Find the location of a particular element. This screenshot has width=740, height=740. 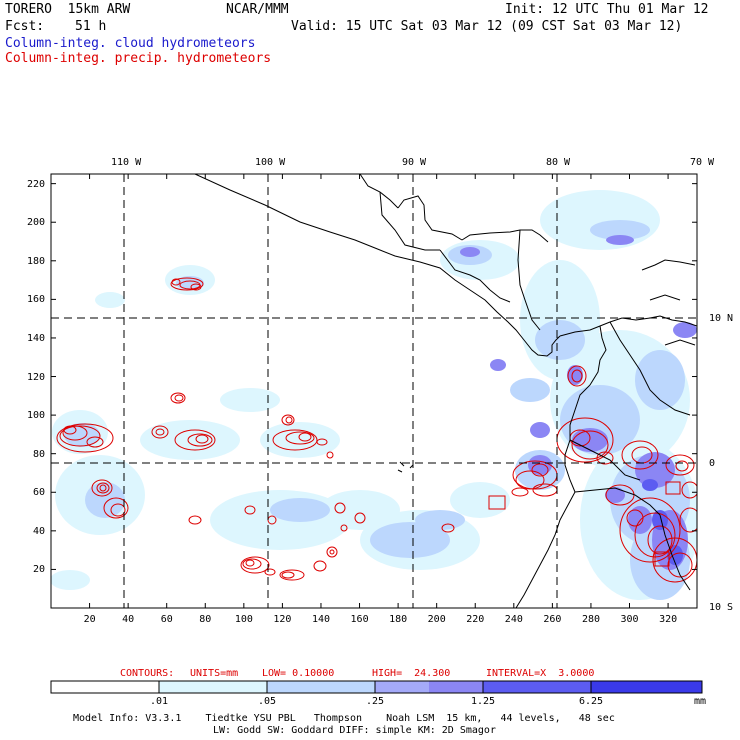

lat-label-0: 0 is located at coordinates (712, 463).